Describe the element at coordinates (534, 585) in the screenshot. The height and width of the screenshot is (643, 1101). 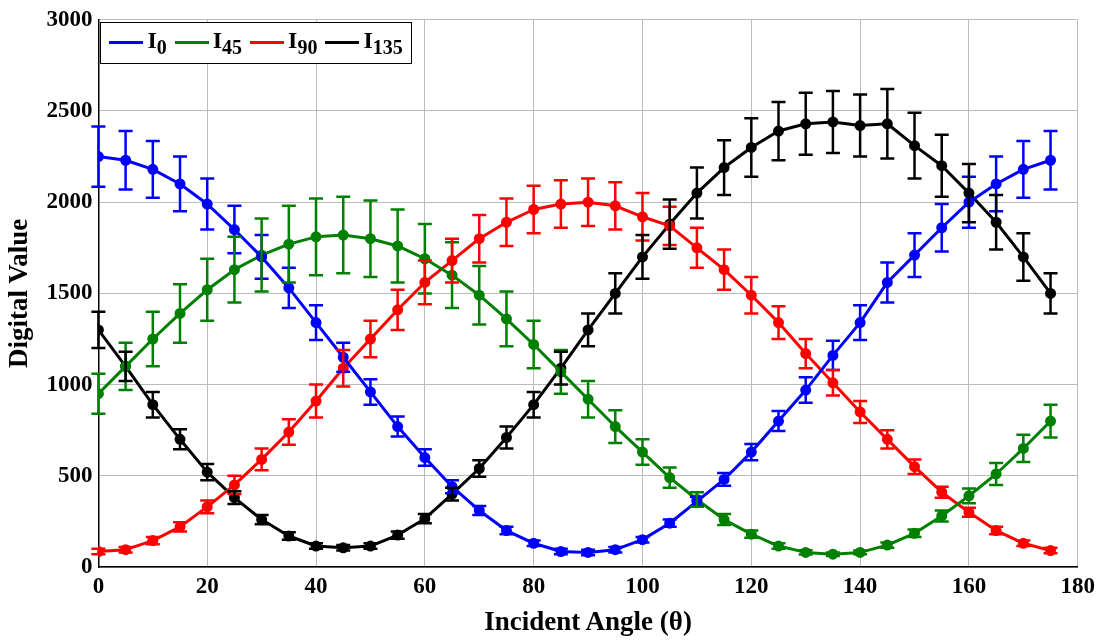
I see `x-tick-label: 80` at that location.